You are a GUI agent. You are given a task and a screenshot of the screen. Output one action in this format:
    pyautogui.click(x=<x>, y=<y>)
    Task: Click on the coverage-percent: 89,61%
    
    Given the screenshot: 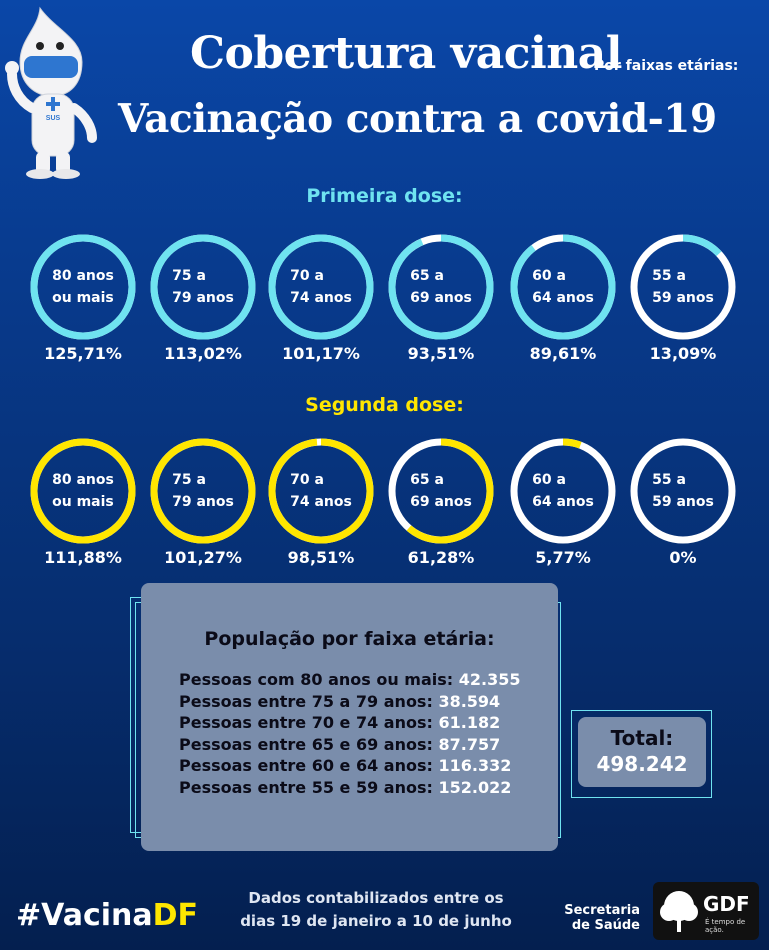 What is the action you would take?
    pyautogui.click(x=563, y=353)
    